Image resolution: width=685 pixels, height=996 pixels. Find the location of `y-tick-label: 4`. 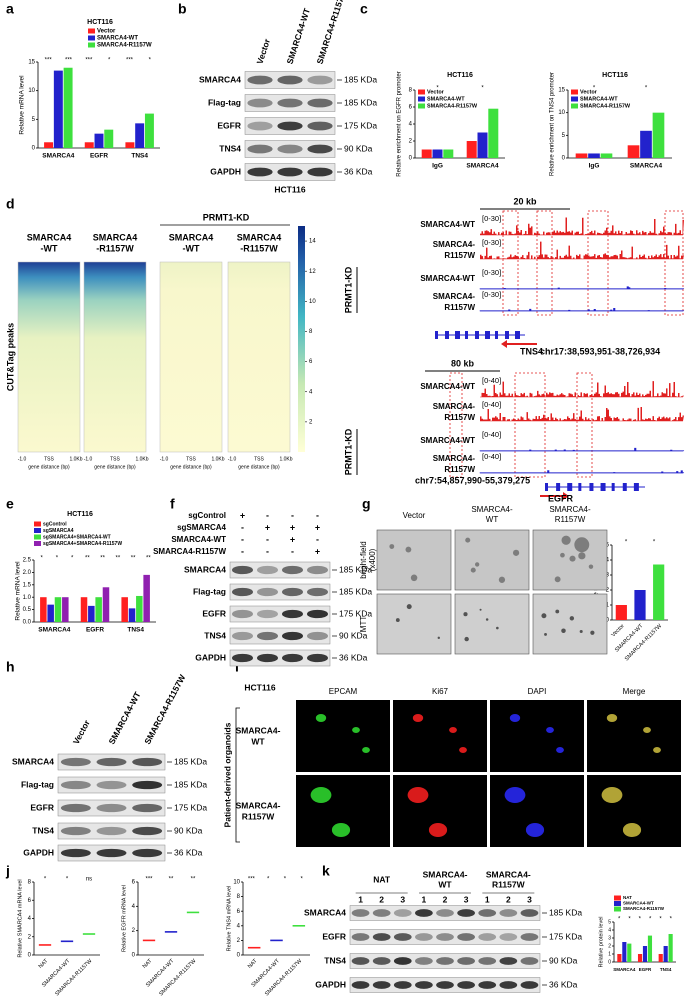

y-tick-label: 4 is located at coordinates (411, 125).